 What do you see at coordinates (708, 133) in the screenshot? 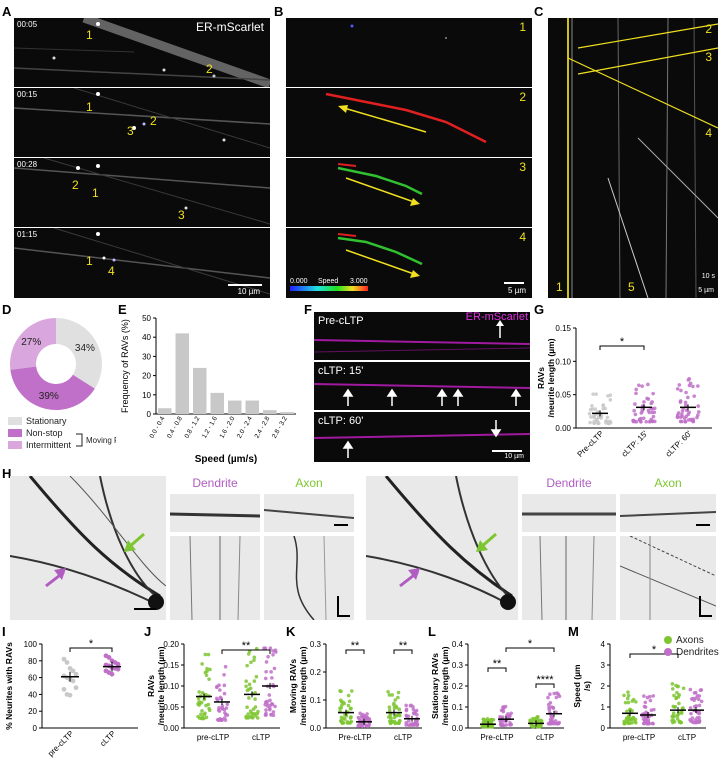
I see `track-number: 4` at bounding box center [708, 133].